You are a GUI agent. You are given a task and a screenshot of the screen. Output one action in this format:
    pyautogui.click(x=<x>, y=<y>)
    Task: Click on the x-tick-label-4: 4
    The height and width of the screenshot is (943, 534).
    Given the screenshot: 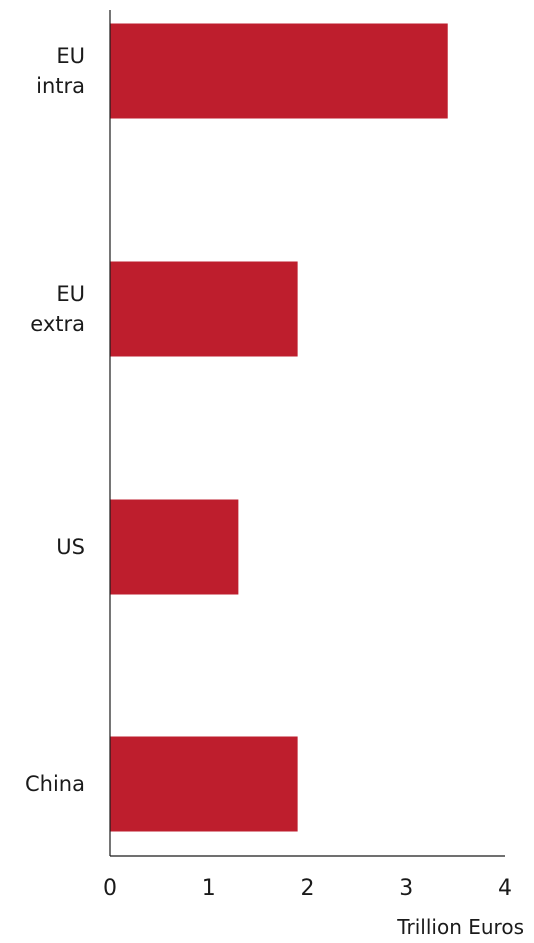 What is the action you would take?
    pyautogui.click(x=505, y=888)
    